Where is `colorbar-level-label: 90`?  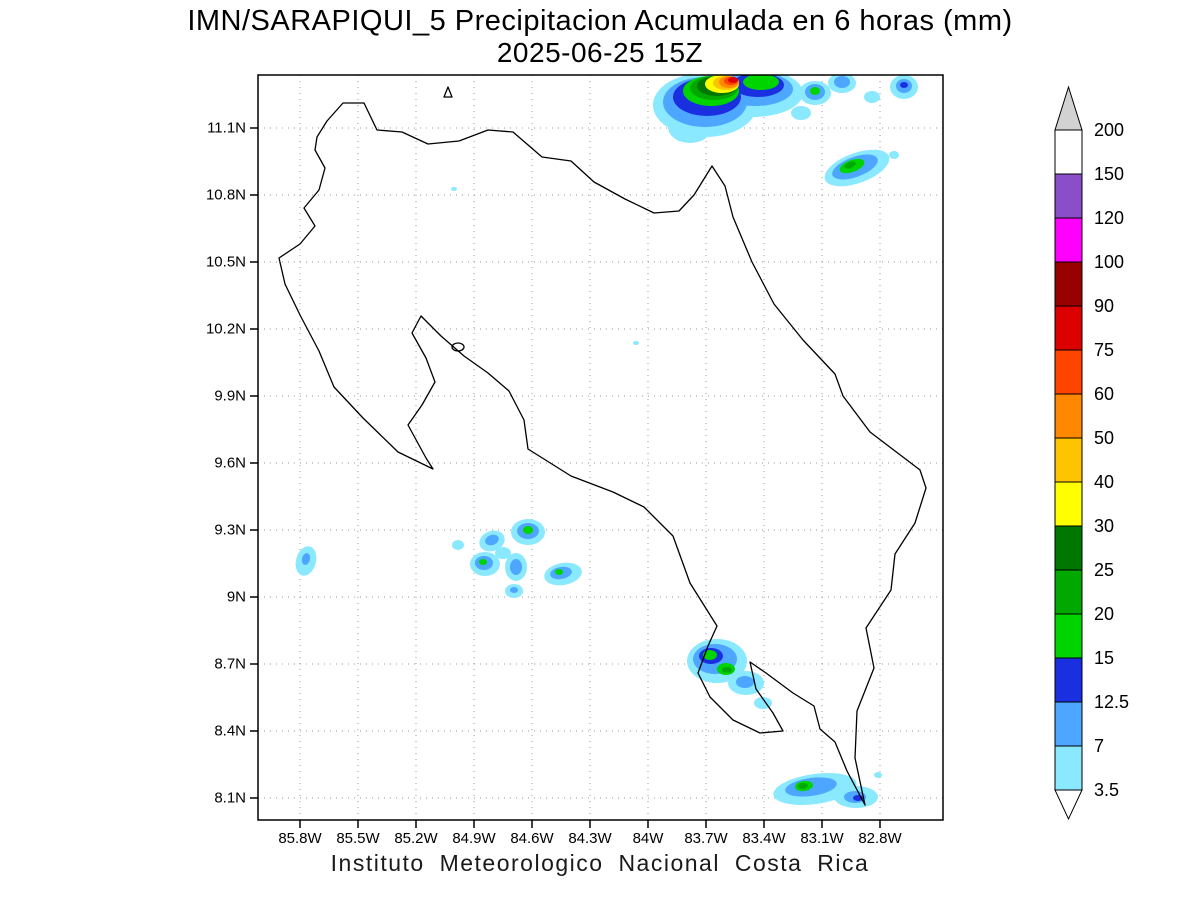
colorbar-level-label: 90 is located at coordinates (1104, 306).